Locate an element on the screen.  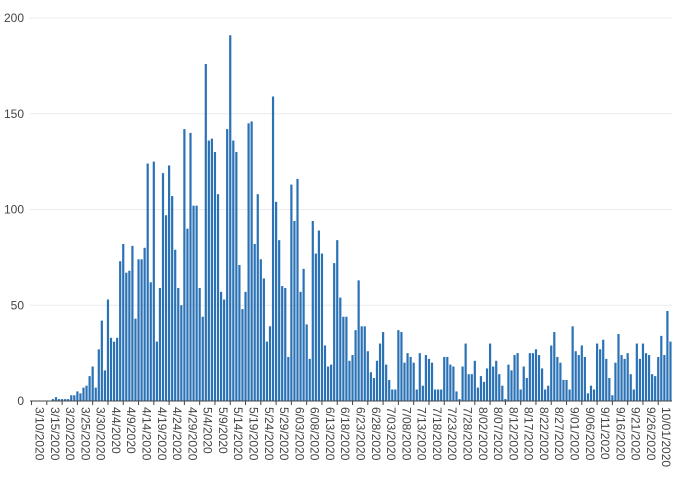
x-tick-label: 6/08/2020 is located at coordinates (315, 434).